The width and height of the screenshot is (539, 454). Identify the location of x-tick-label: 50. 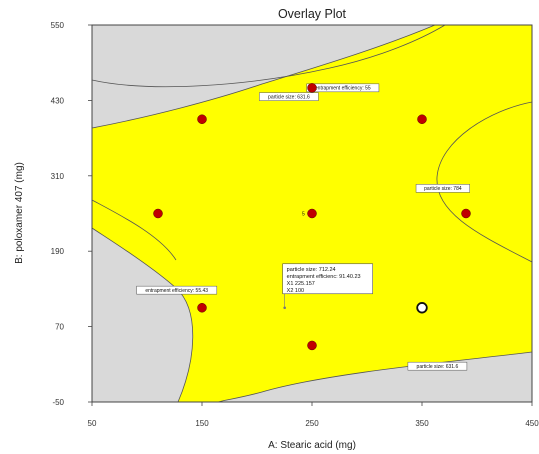
(92, 423).